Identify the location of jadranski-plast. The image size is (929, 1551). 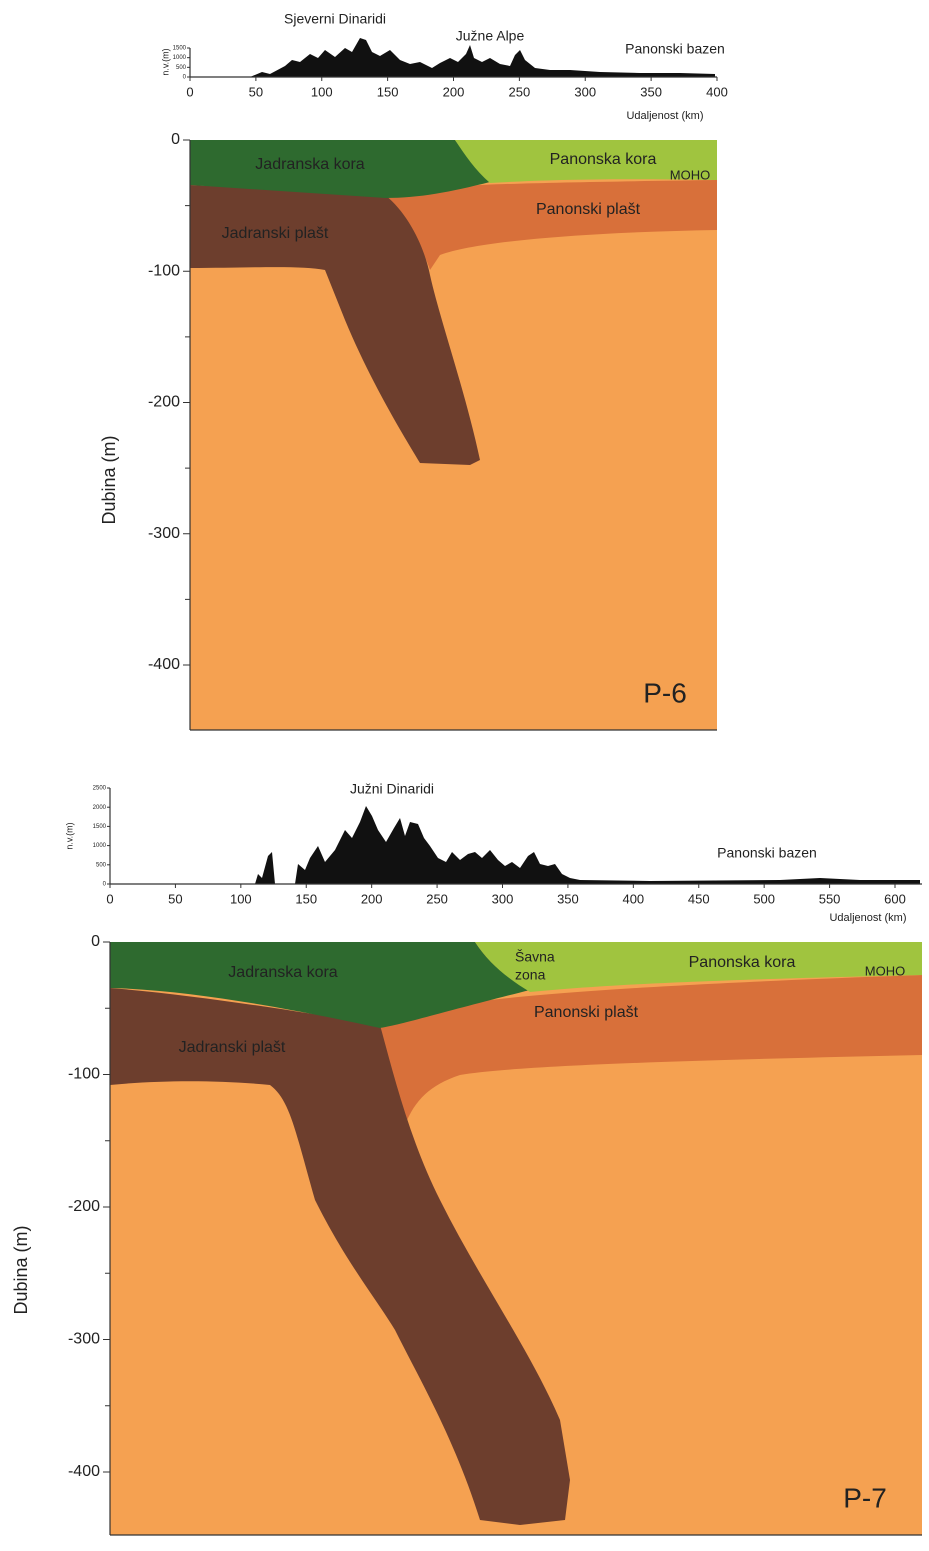
(335, 325).